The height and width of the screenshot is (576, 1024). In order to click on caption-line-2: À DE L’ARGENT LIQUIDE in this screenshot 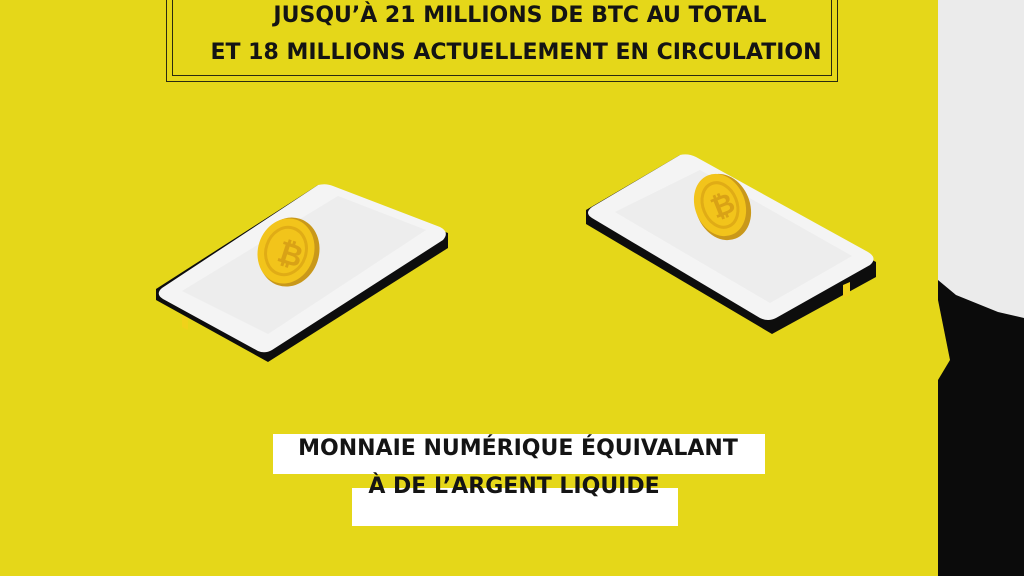, I will do `click(514, 486)`.